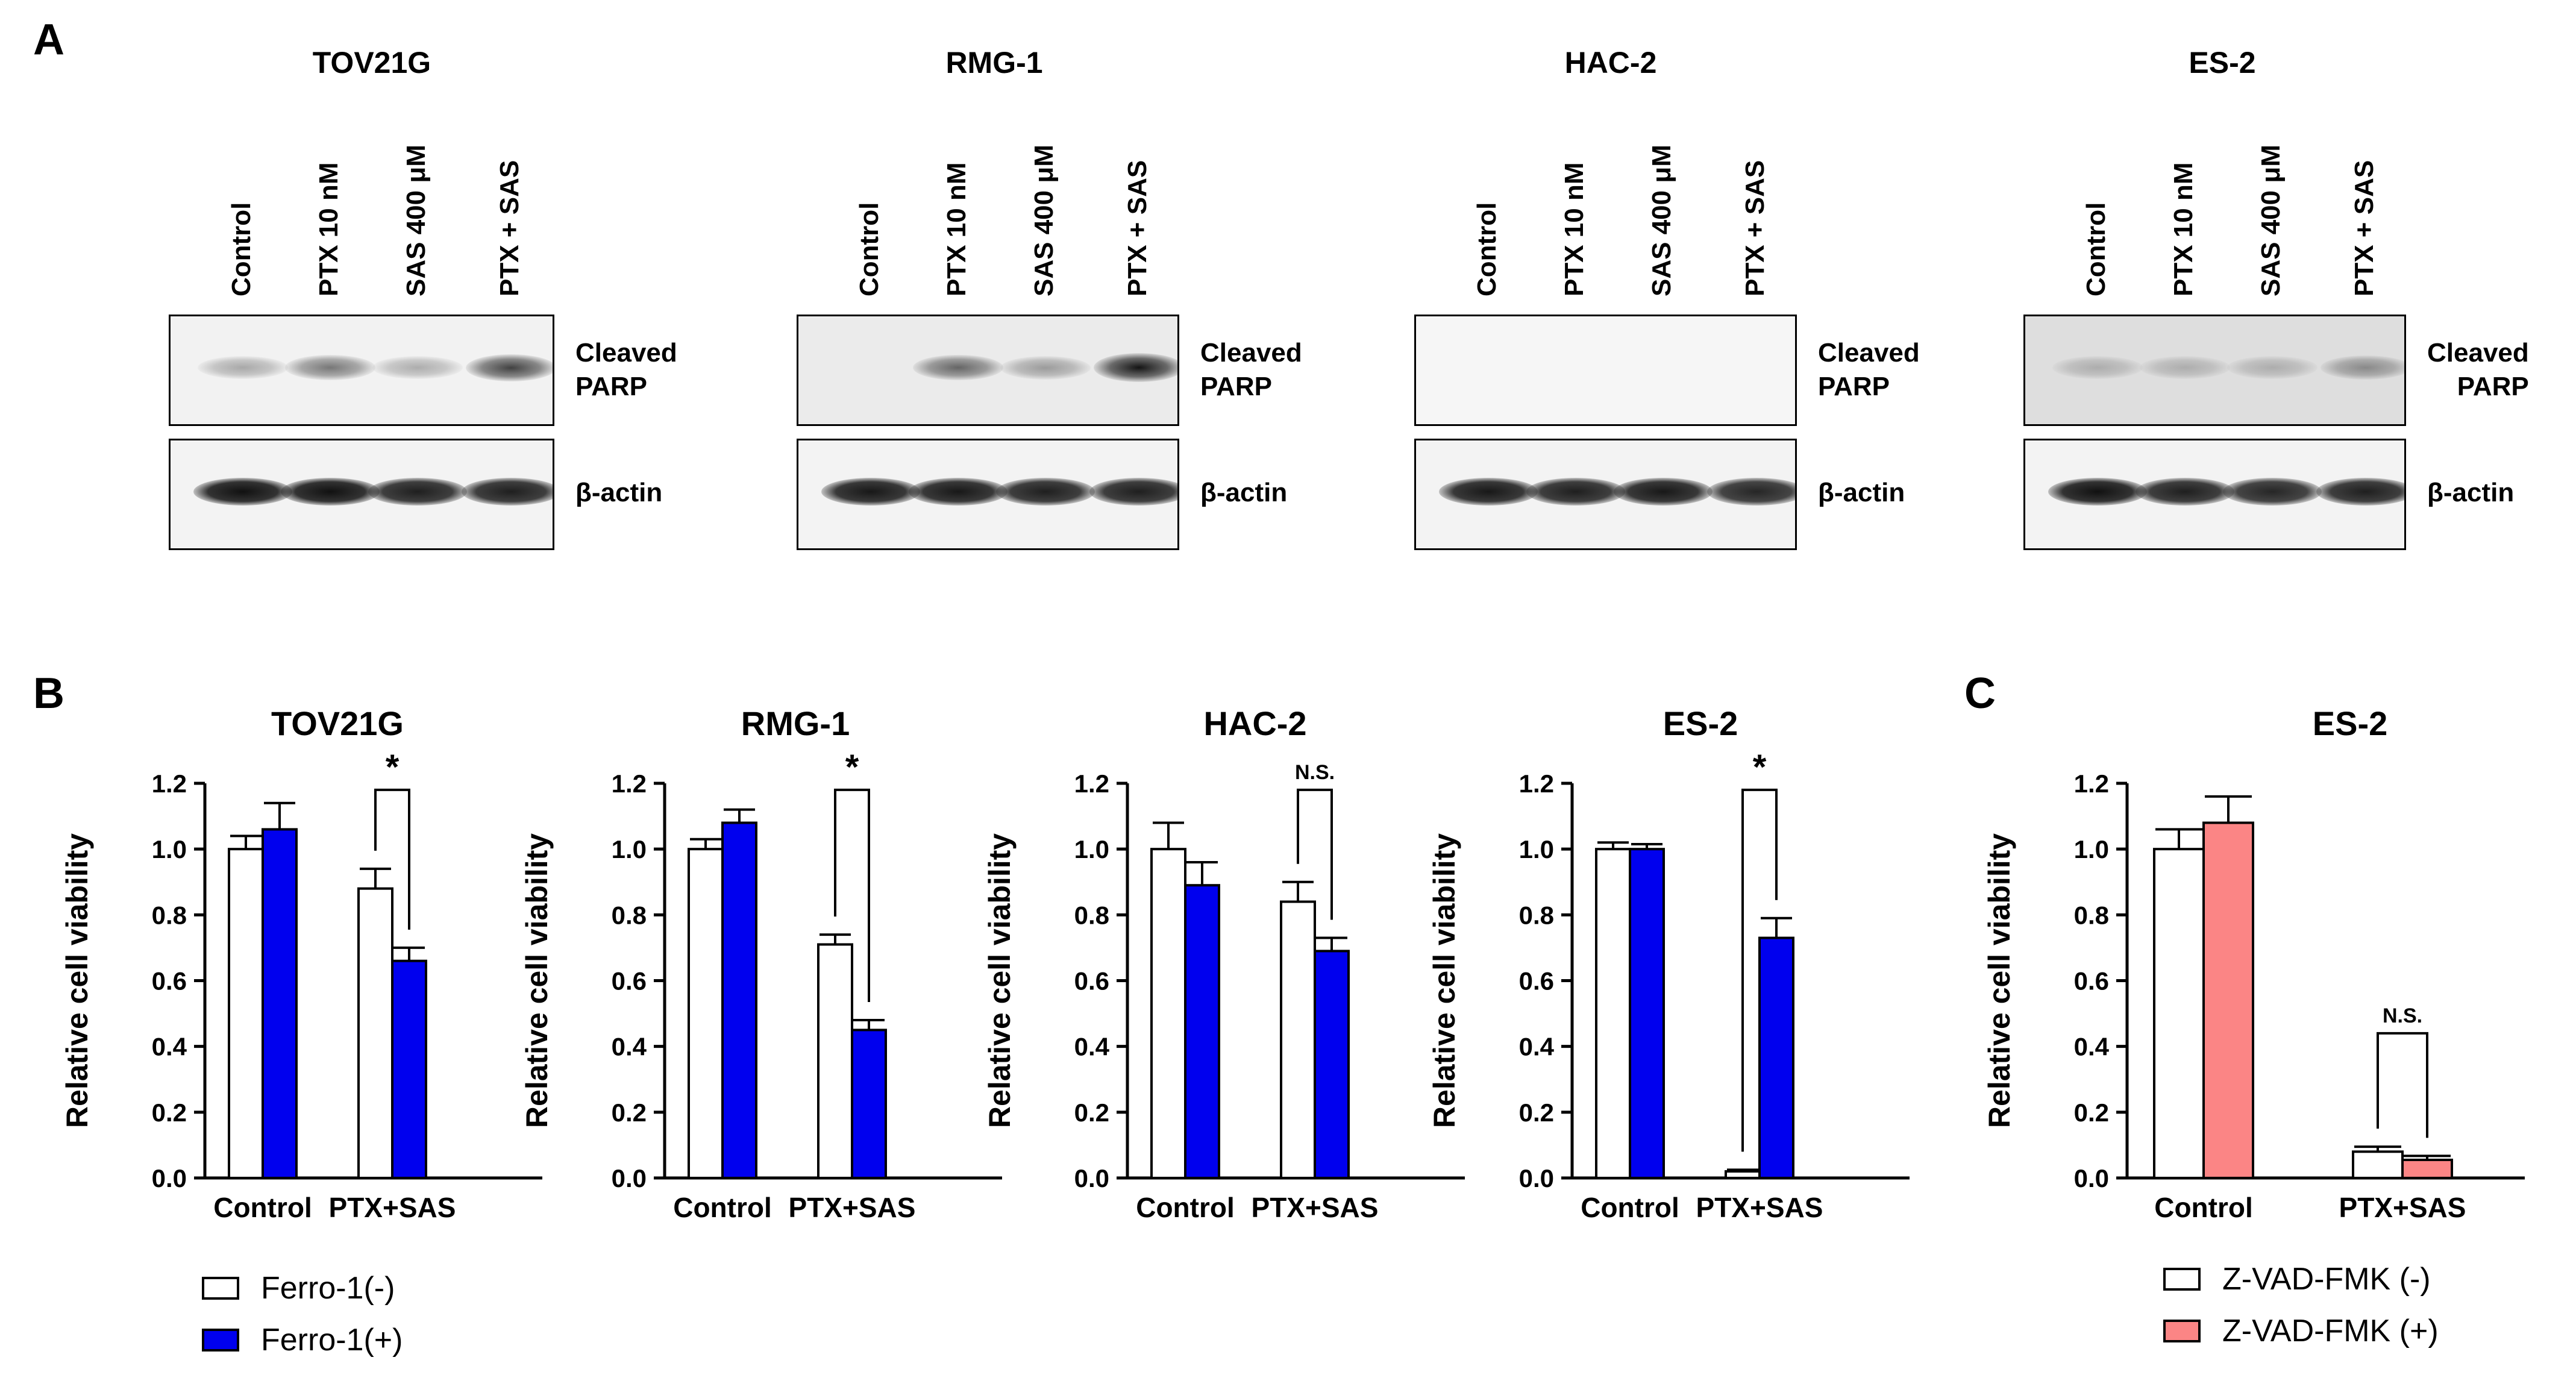 The width and height of the screenshot is (2576, 1375). What do you see at coordinates (332, 1340) in the screenshot?
I see `legend-label: Ferro-1(+)` at bounding box center [332, 1340].